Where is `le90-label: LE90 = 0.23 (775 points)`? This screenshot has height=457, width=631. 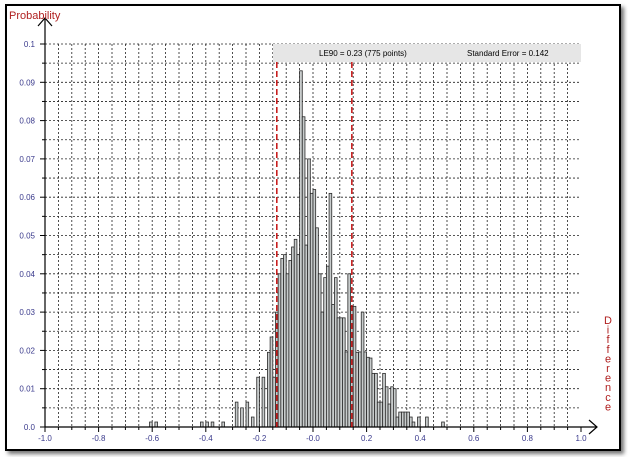 le90-label: LE90 = 0.23 (775 points) is located at coordinates (363, 53).